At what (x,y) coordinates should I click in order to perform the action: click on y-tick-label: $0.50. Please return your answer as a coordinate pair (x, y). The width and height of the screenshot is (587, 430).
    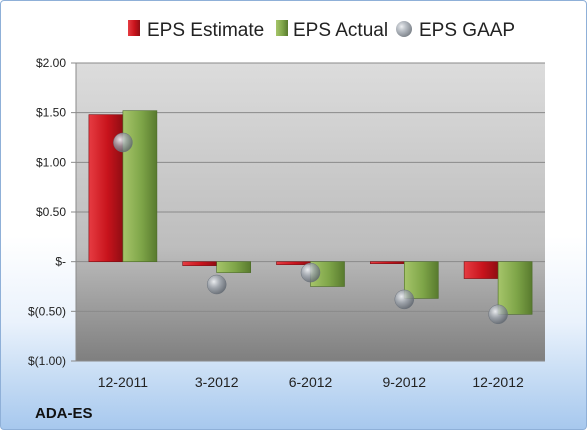
    Looking at the image, I should click on (51, 212).